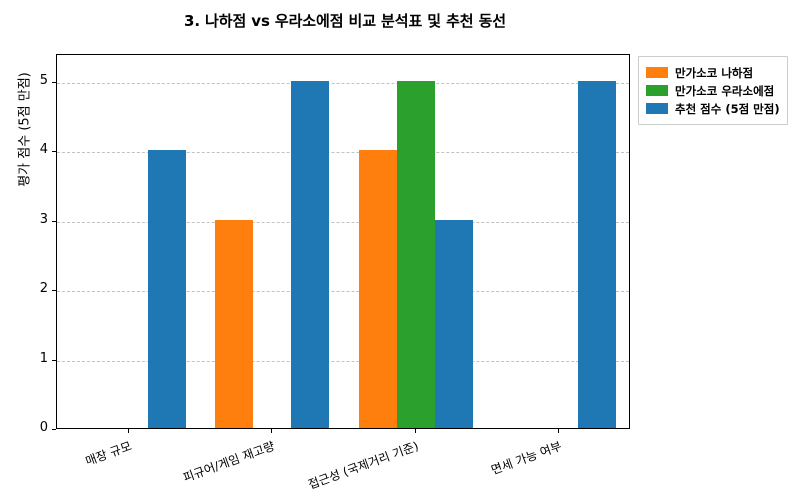  I want to click on legend-label: 만가소코 우라소에점, so click(725, 90).